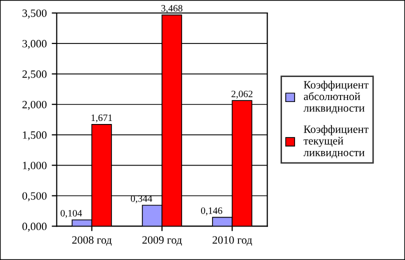 The height and width of the screenshot is (260, 405). I want to click on x-tick-label: 2010 год, so click(232, 241).